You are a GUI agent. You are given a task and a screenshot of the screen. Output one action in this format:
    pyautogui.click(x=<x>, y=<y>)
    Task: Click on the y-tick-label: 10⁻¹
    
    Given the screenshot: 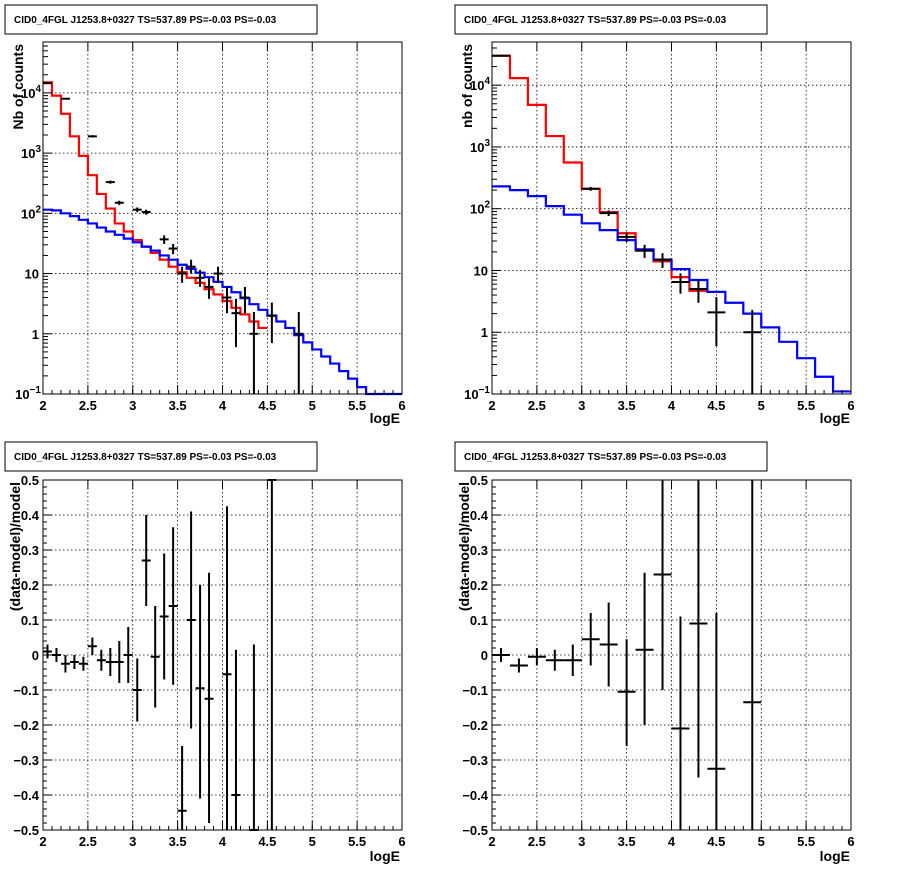 What is the action you would take?
    pyautogui.click(x=28, y=393)
    